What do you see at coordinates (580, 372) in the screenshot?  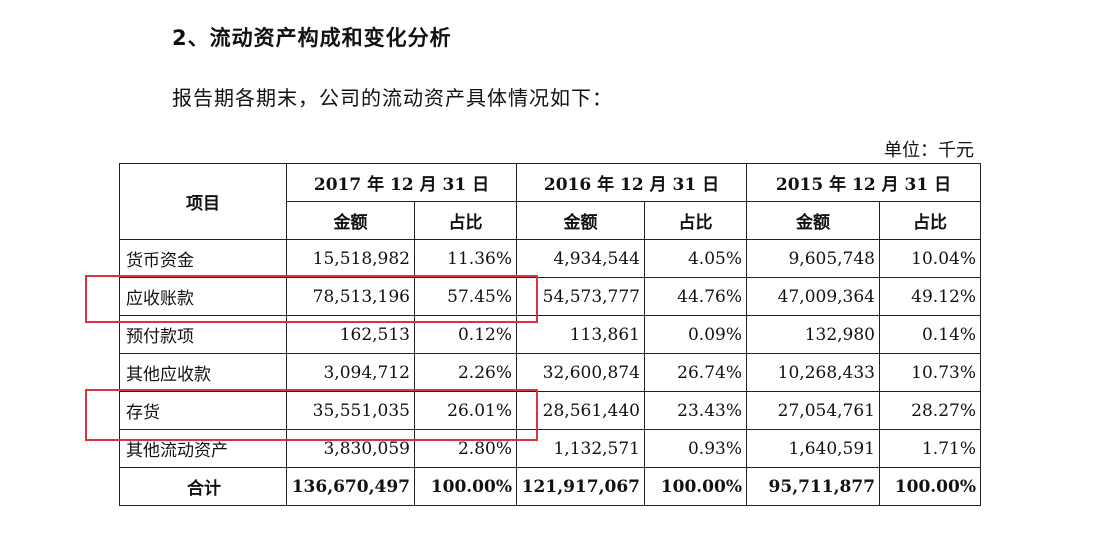 I see `cell-amount: 32,600,874` at bounding box center [580, 372].